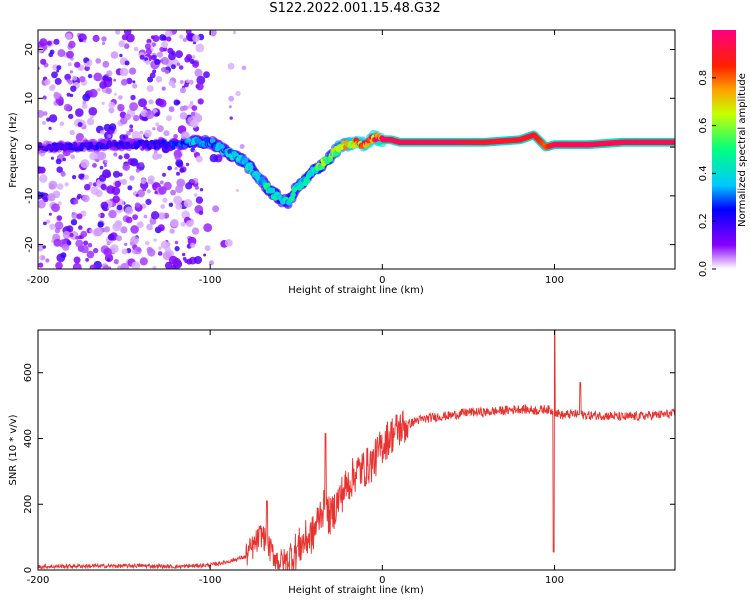 Image resolution: width=750 pixels, height=600 pixels. I want to click on colorbar-tick-label: 0.4, so click(703, 173).